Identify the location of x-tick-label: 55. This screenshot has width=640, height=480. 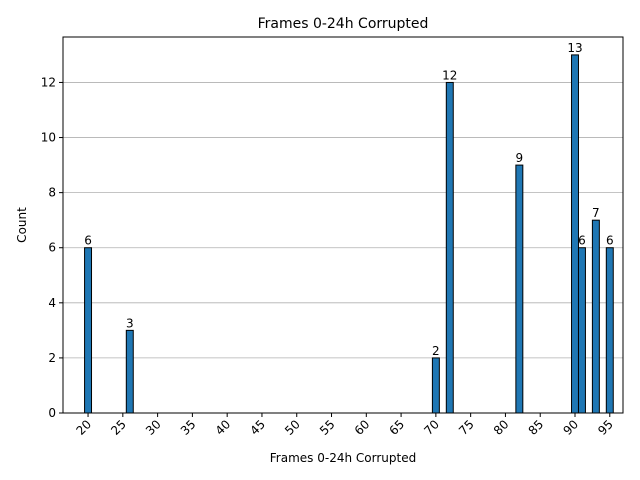
(327, 427).